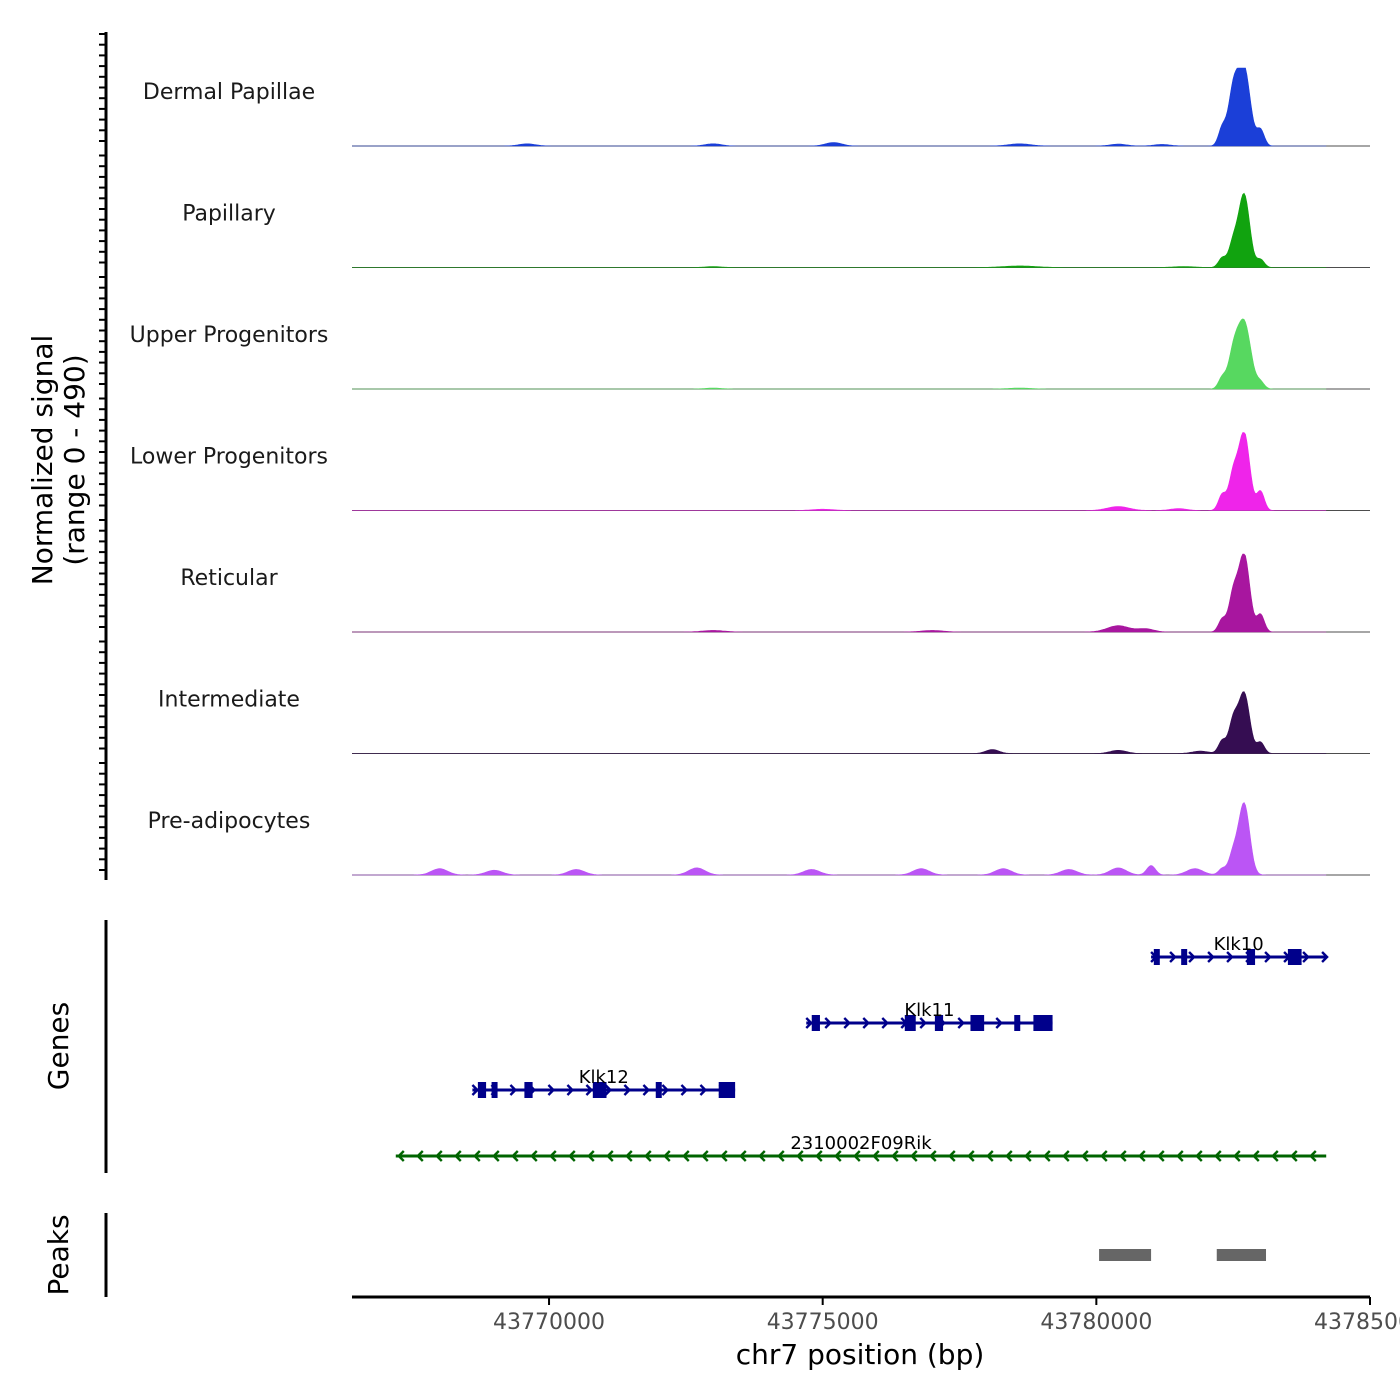  Describe the element at coordinates (229, 335) in the screenshot. I see `track-label: Upper Progenitors` at that location.